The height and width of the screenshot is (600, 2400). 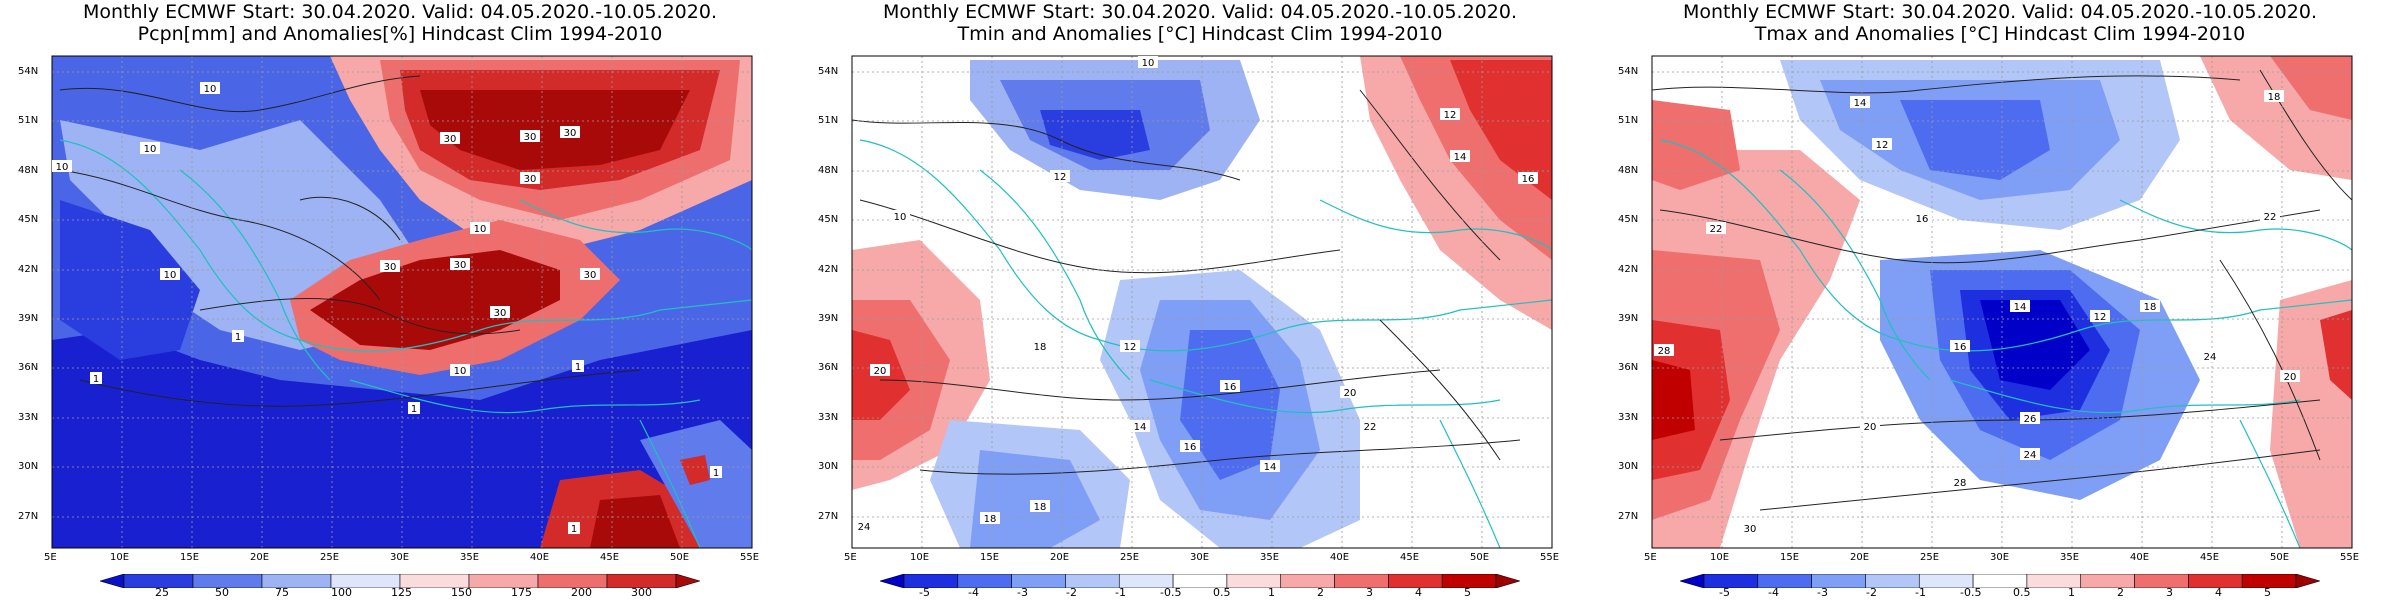 What do you see at coordinates (581, 592) in the screenshot?
I see `colorbar-label: 200` at bounding box center [581, 592].